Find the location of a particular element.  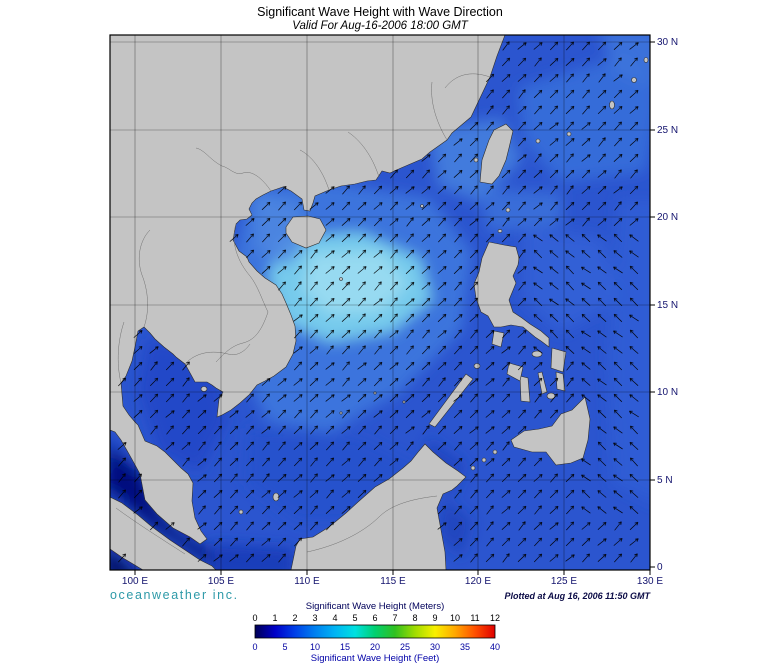

legend-feet-tick: 0 is located at coordinates (254, 647).